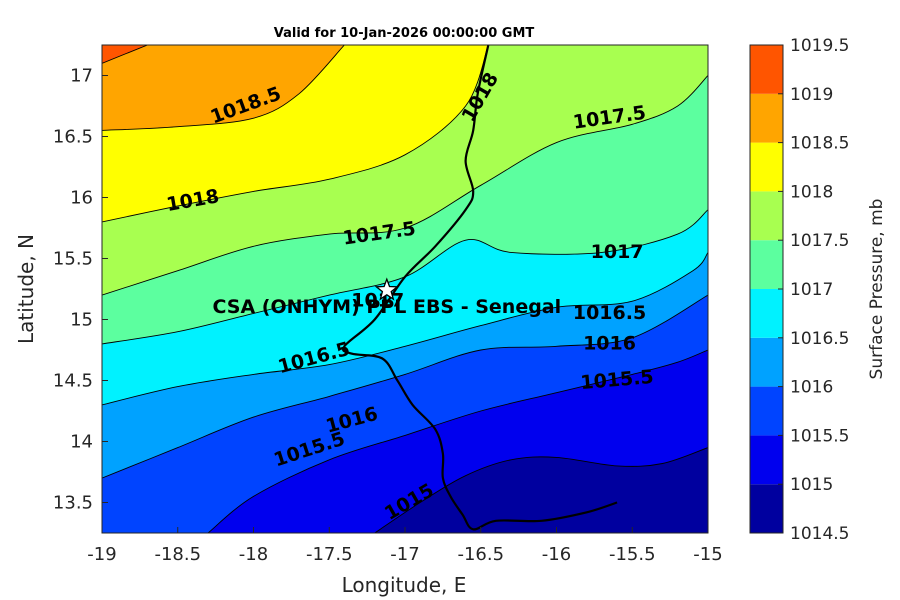 The height and width of the screenshot is (600, 900). What do you see at coordinates (556, 554) in the screenshot?
I see `x-tick-label: -16` at bounding box center [556, 554].